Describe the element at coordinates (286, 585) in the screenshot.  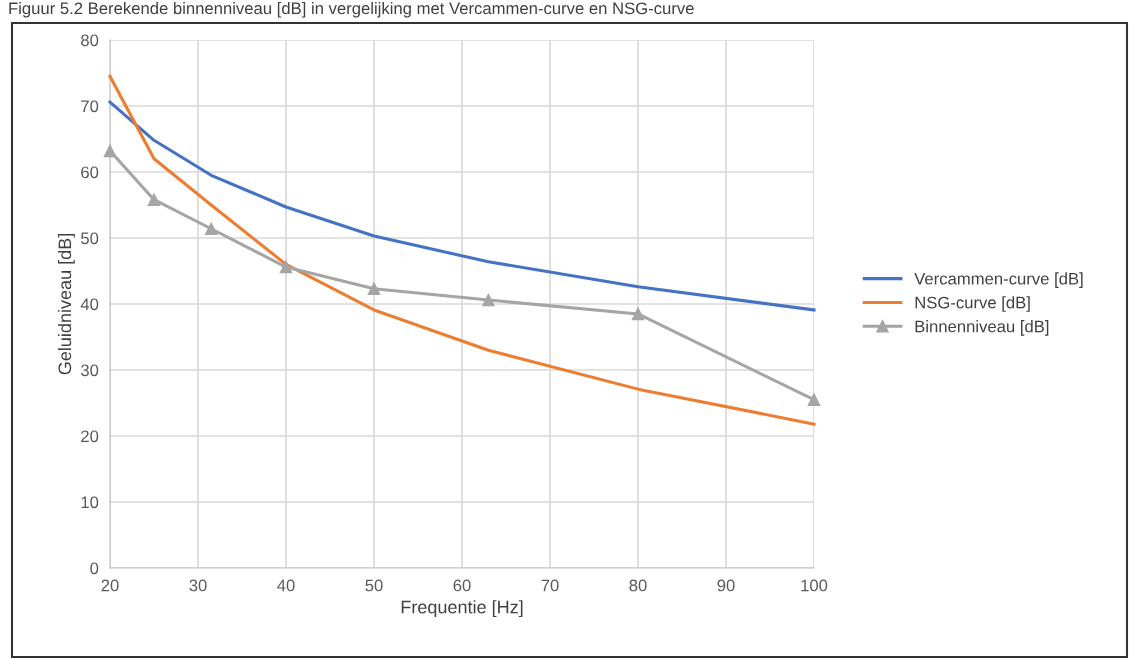
I see `x-tick-label: 40` at that location.